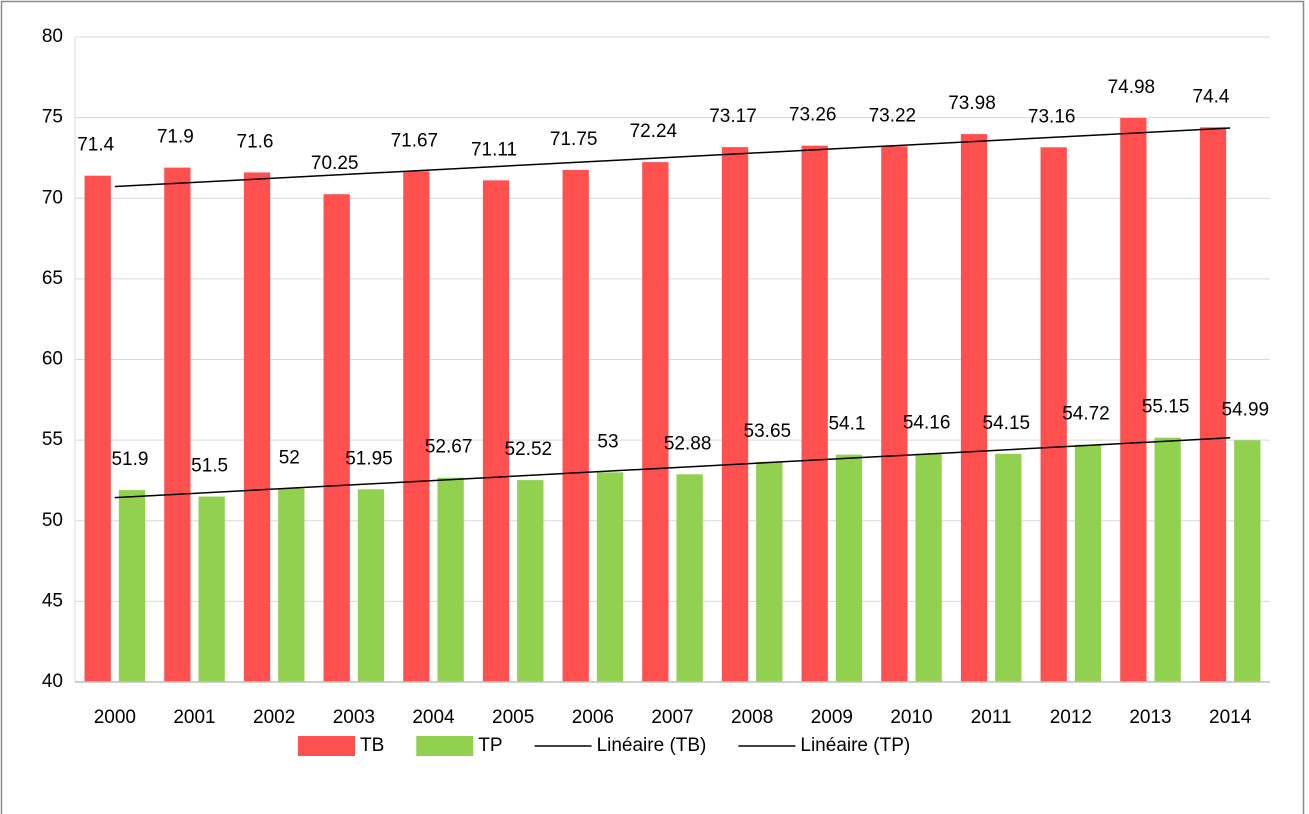 This screenshot has height=814, width=1309. Describe the element at coordinates (494, 149) in the screenshot. I see `data-label: 71.11` at that location.